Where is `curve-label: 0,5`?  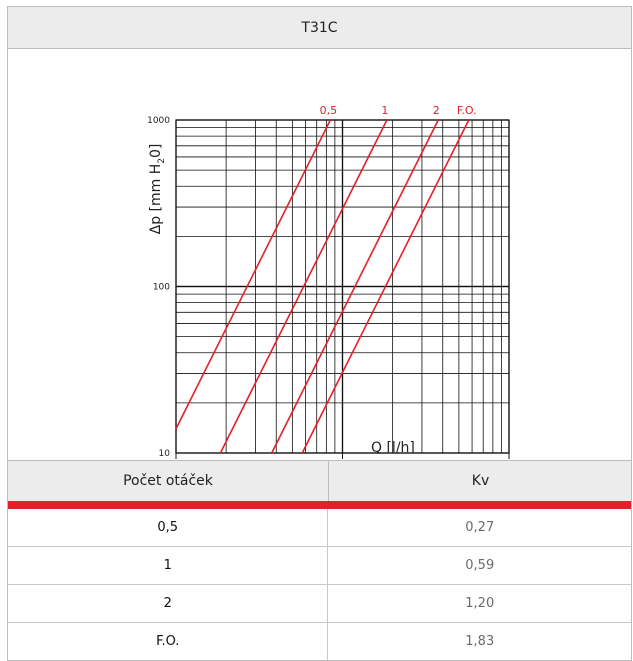 curve-label: 0,5 is located at coordinates (329, 110).